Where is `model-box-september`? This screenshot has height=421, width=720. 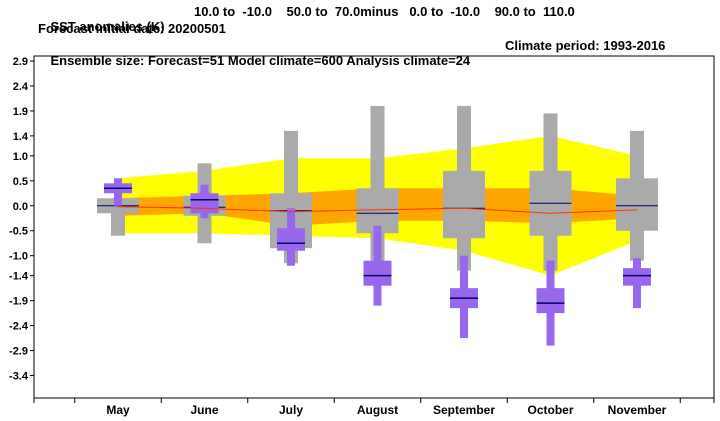 model-box-september is located at coordinates (464, 188).